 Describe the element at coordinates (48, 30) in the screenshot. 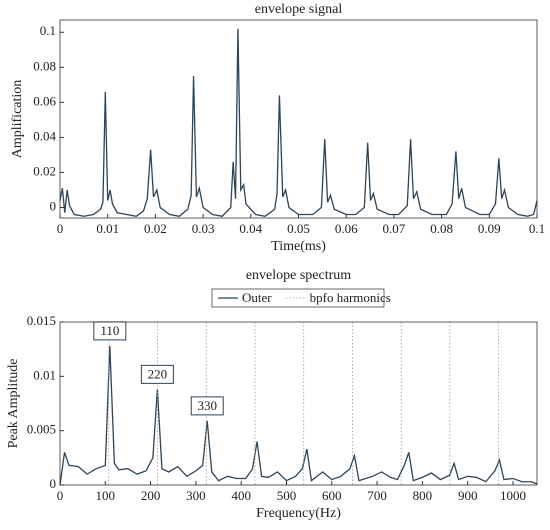

I see `y-tick-label: 0.1` at that location.